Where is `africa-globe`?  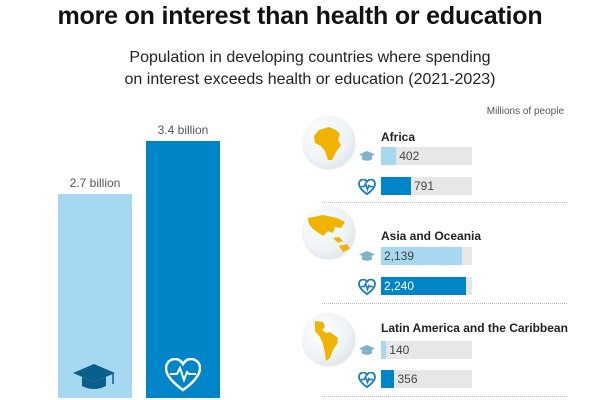
africa-globe is located at coordinates (329, 142).